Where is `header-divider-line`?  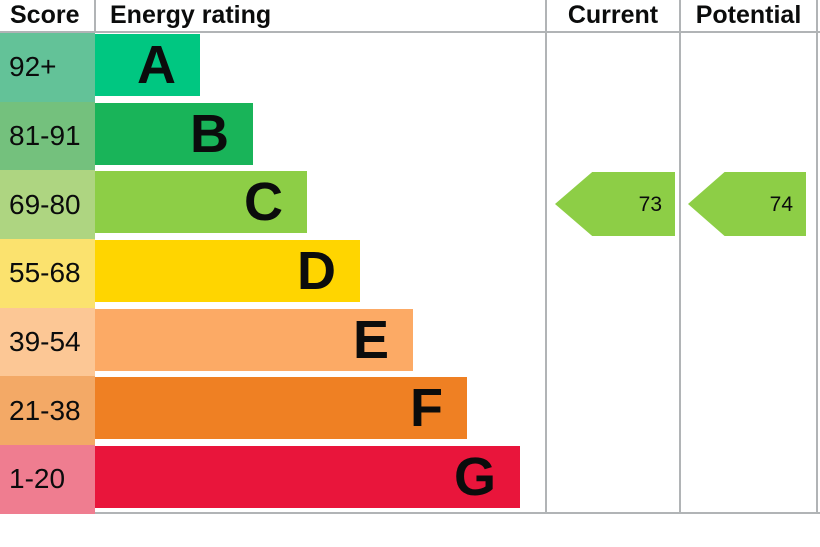 header-divider-line is located at coordinates (410, 32).